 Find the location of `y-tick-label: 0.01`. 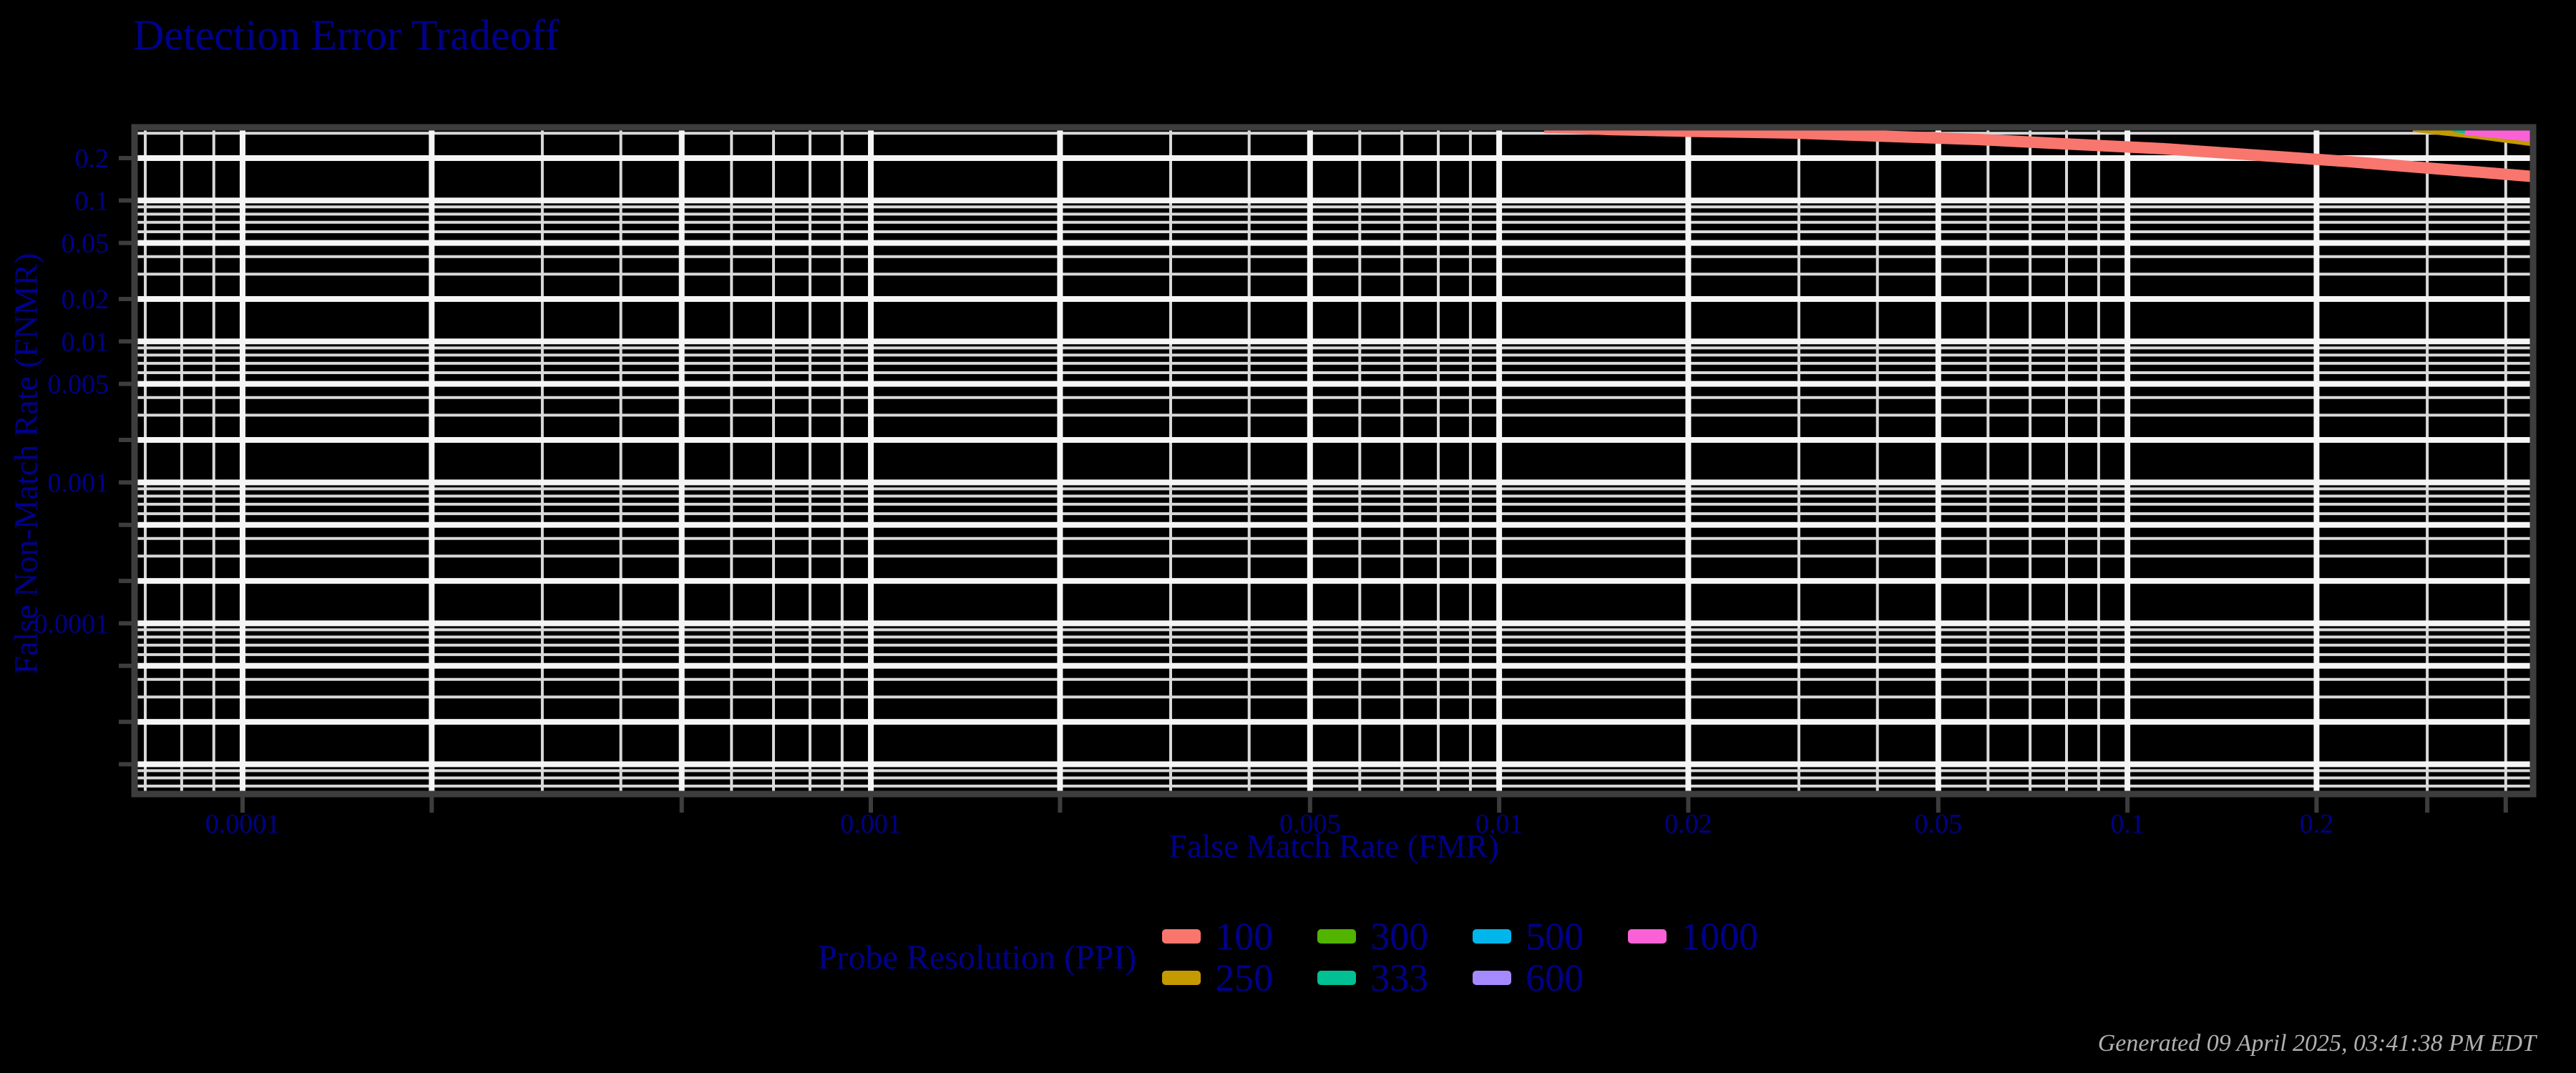

y-tick-label: 0.01 is located at coordinates (85, 342).